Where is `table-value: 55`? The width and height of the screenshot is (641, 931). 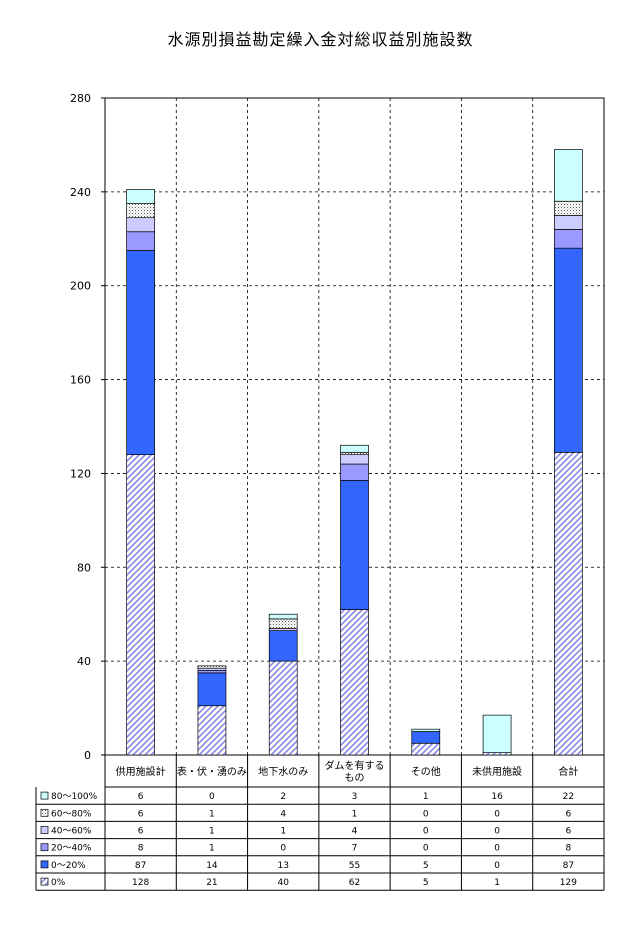 table-value: 55 is located at coordinates (354, 866).